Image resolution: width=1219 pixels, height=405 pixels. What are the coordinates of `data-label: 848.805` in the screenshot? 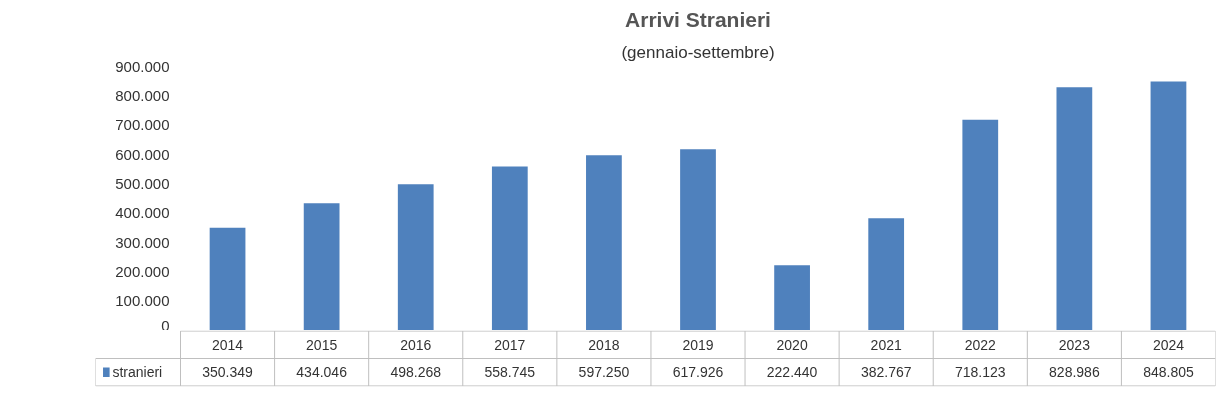 It's located at (1168, 372).